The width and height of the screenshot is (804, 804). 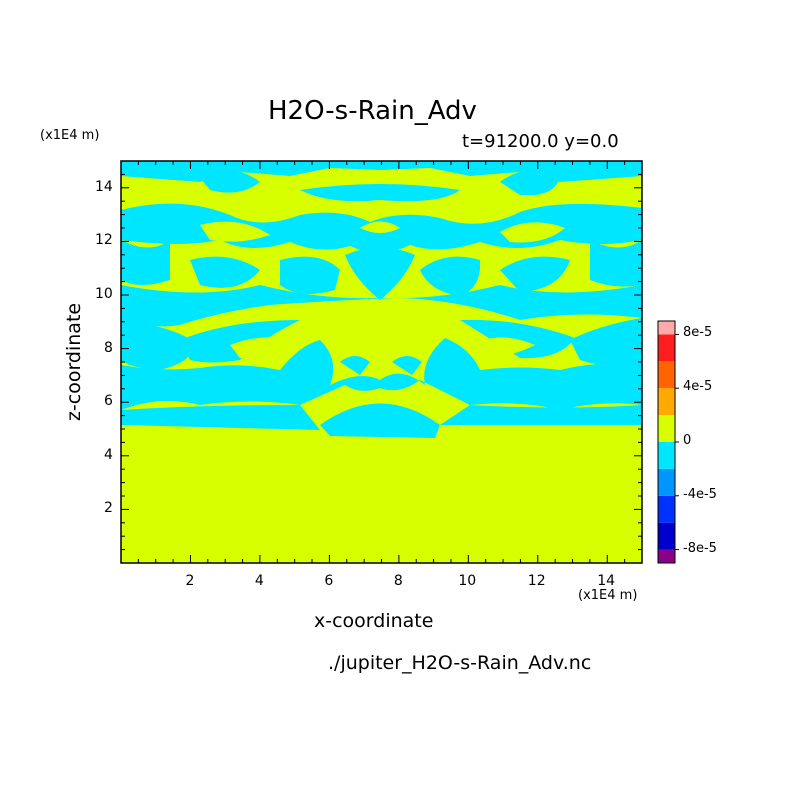 I want to click on colorbar-label: 4e-5, so click(x=698, y=387).